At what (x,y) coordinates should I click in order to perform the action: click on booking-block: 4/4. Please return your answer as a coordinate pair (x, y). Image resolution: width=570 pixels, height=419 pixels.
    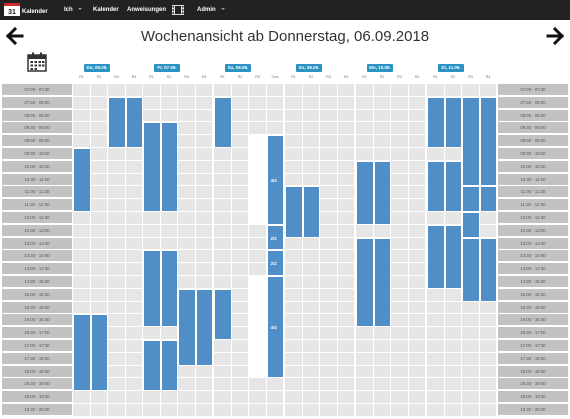
    Looking at the image, I should click on (275, 180).